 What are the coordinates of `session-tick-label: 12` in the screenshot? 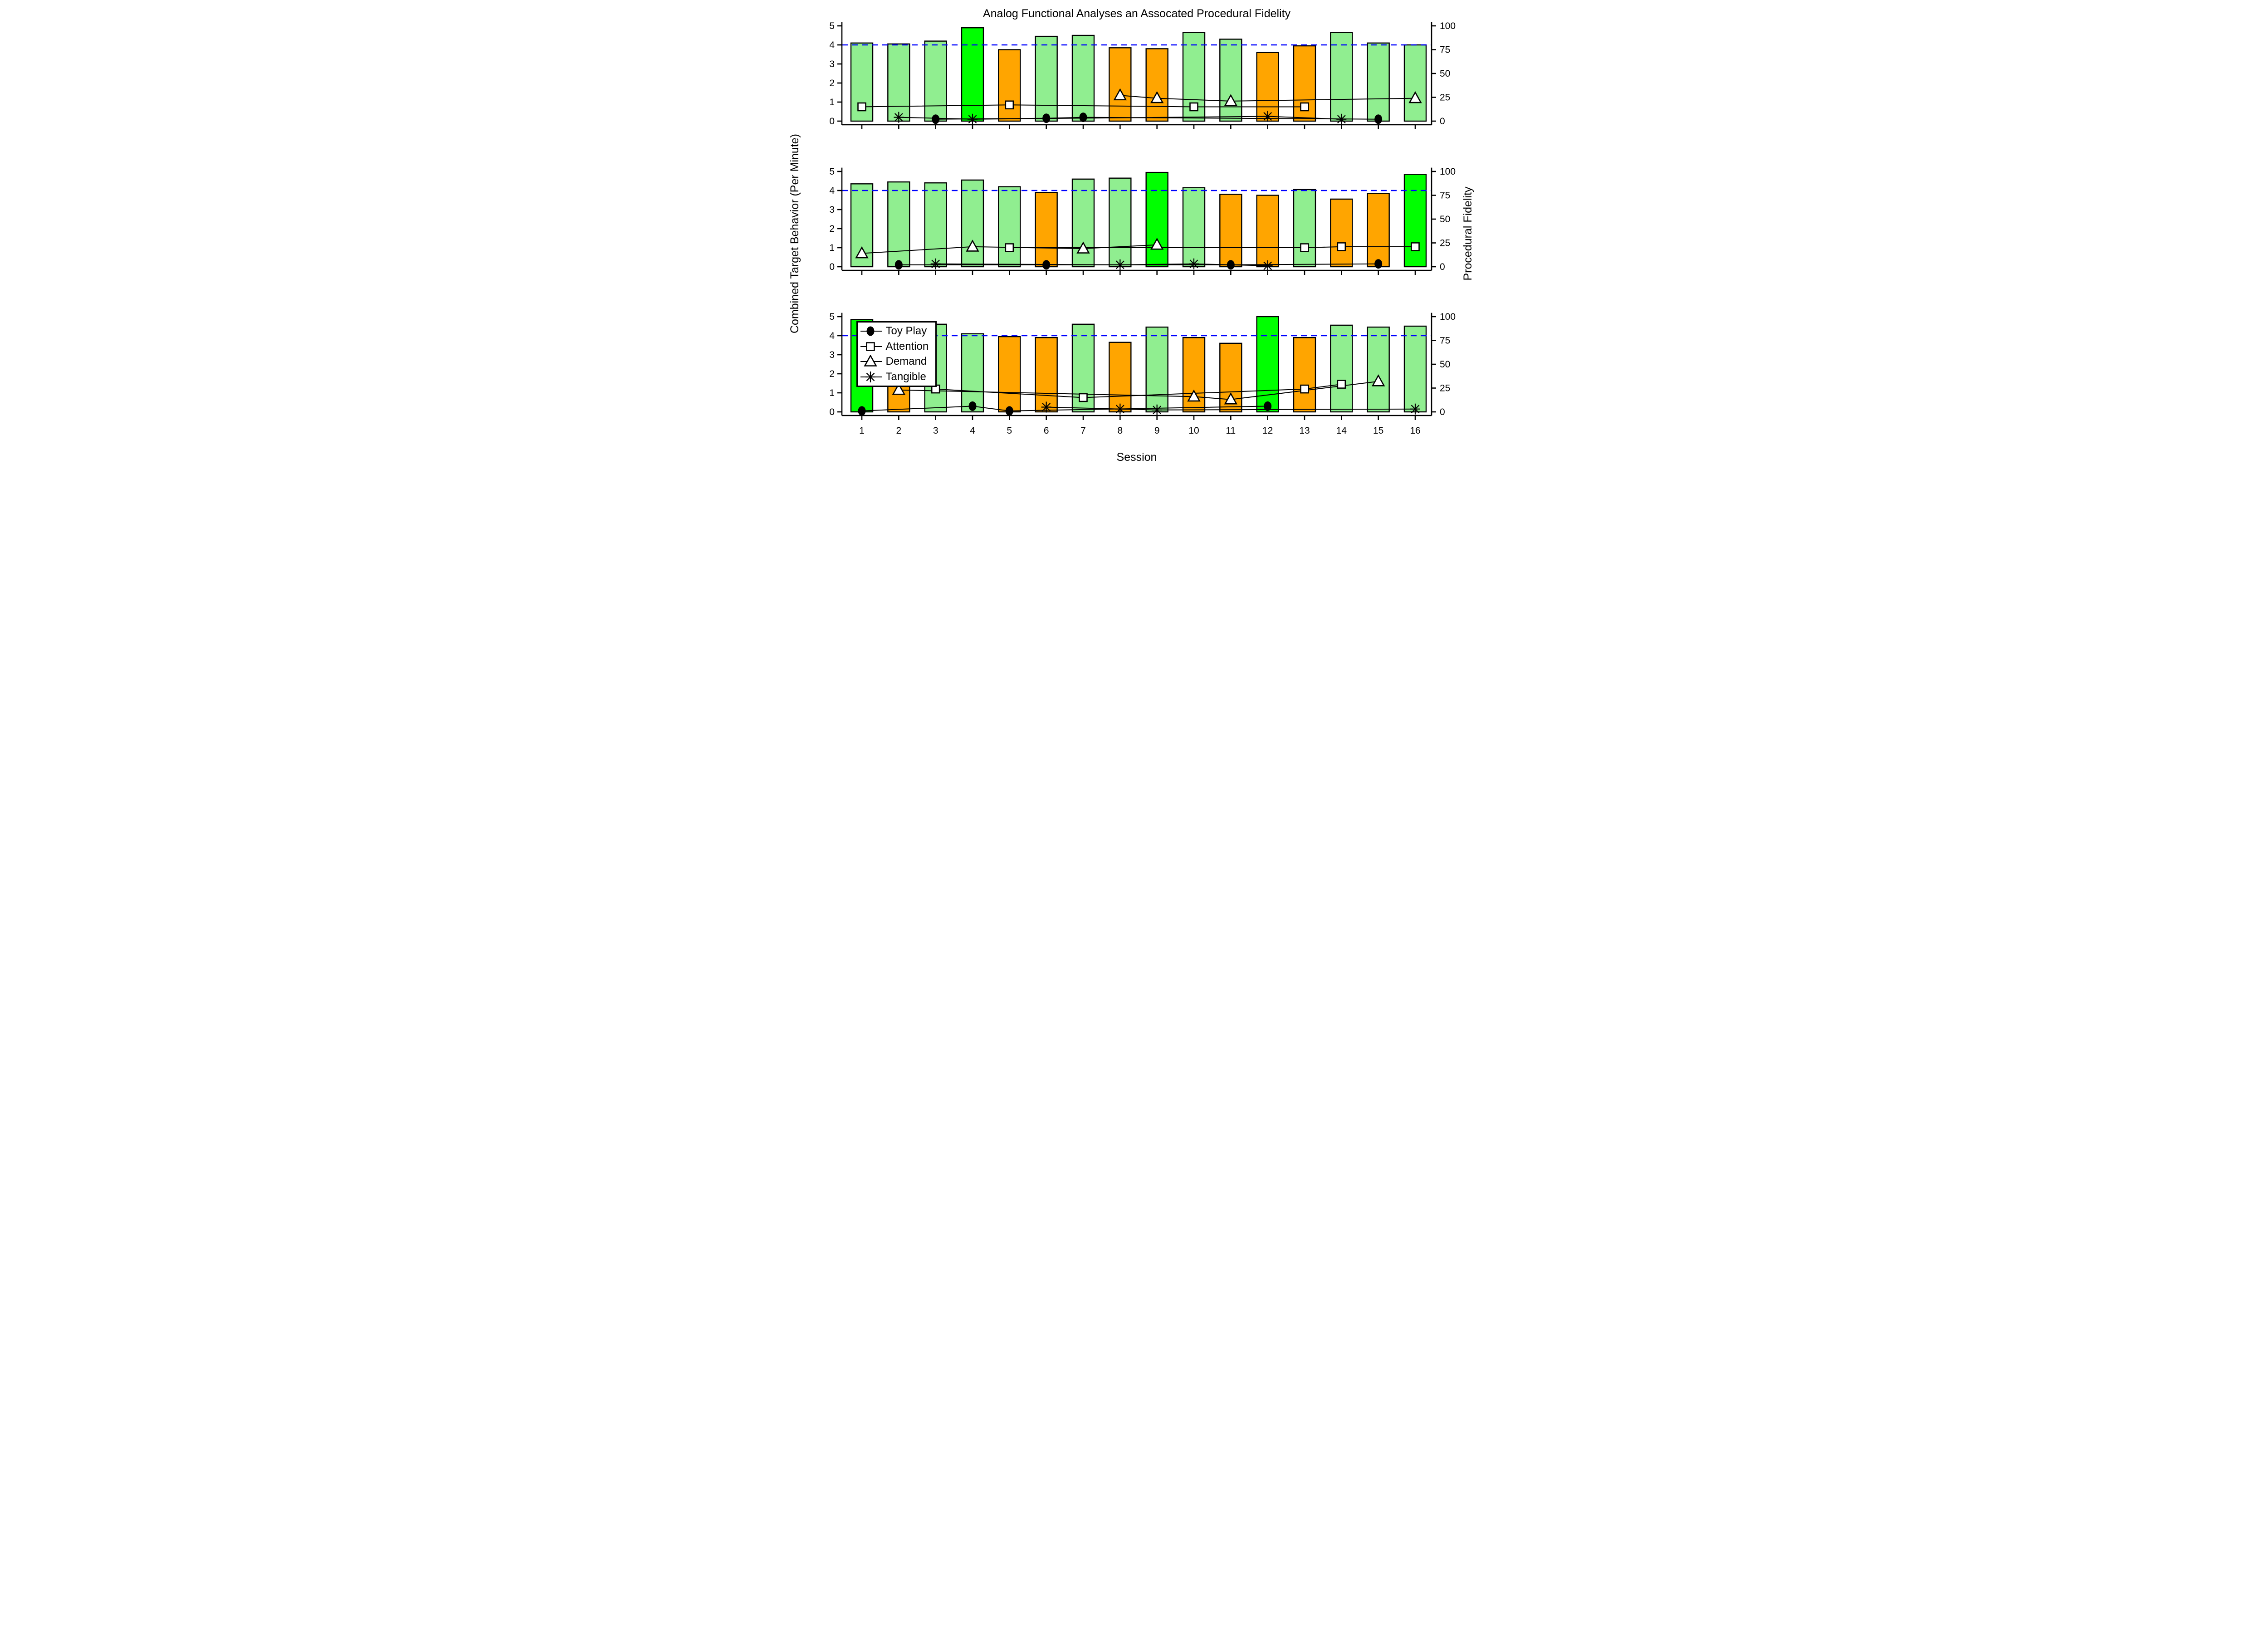 It's located at (1267, 430).